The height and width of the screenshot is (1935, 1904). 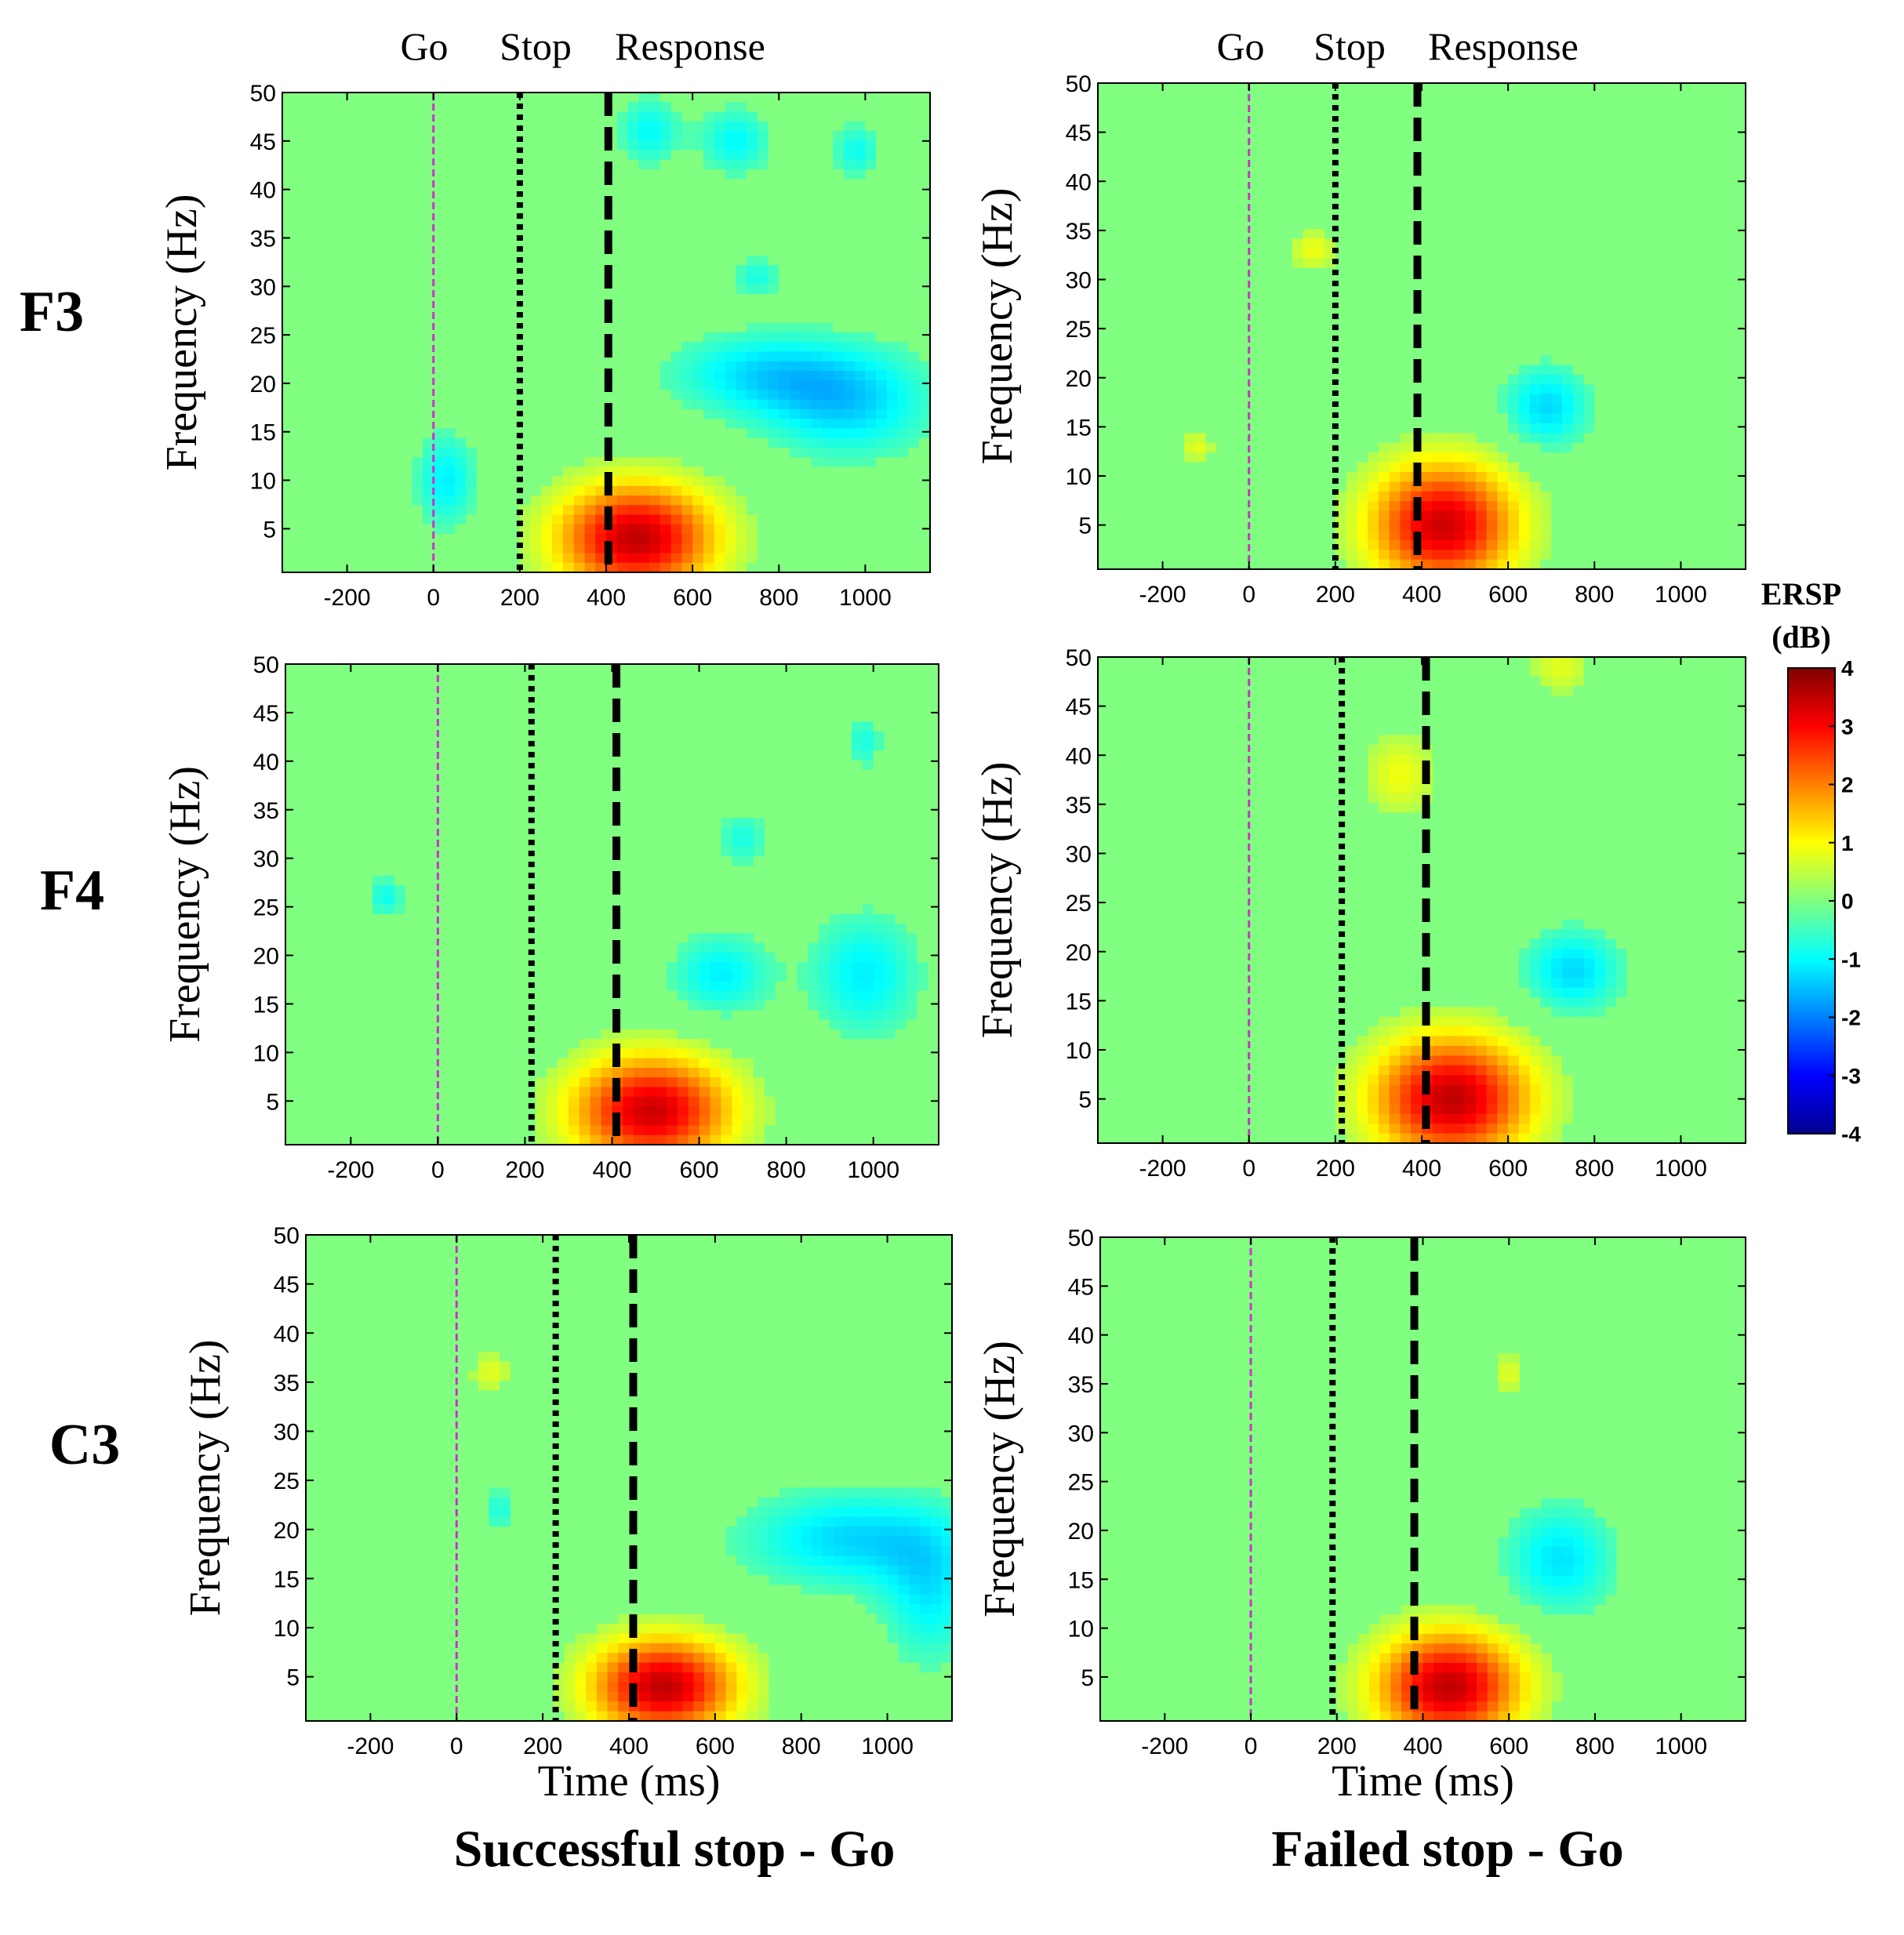 I want to click on y-tick-label: 20, so click(x=263, y=385).